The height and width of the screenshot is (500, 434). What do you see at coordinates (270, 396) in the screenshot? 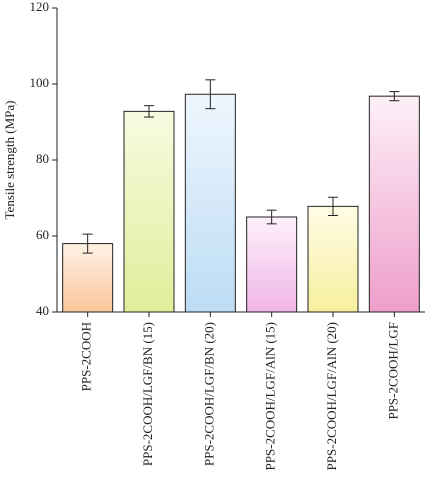
I see `x-tick-label: PPS-2COOH/LGF/AlN (15)` at bounding box center [270, 396].